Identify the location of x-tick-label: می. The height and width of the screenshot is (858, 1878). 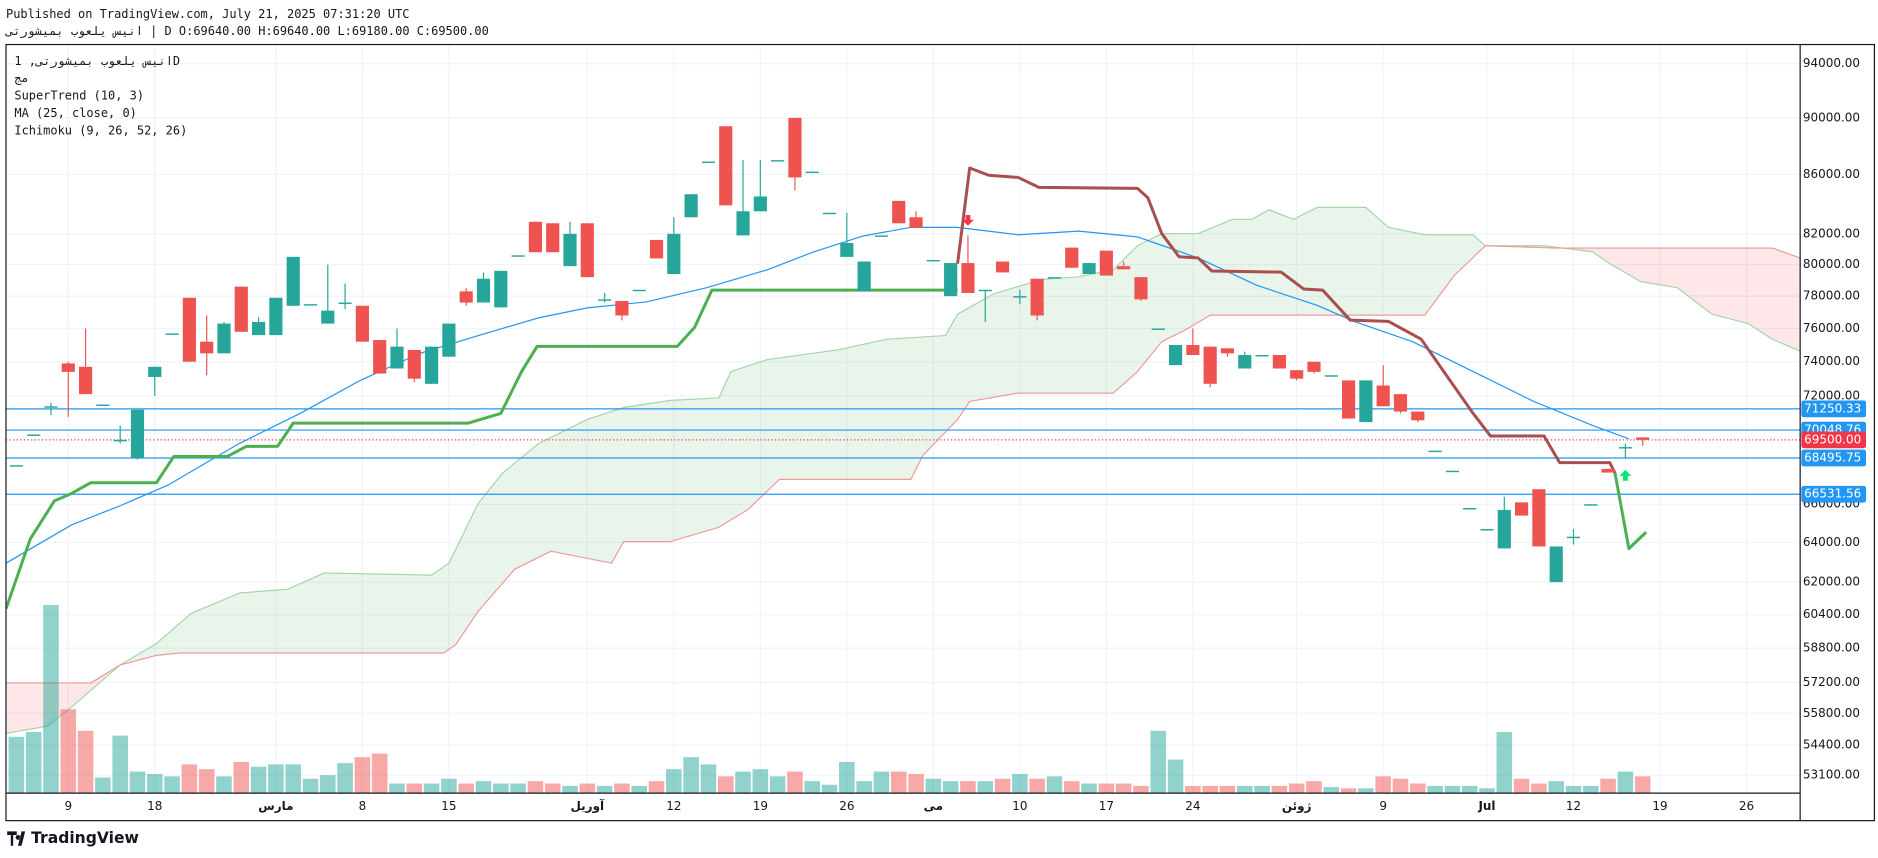
(934, 806).